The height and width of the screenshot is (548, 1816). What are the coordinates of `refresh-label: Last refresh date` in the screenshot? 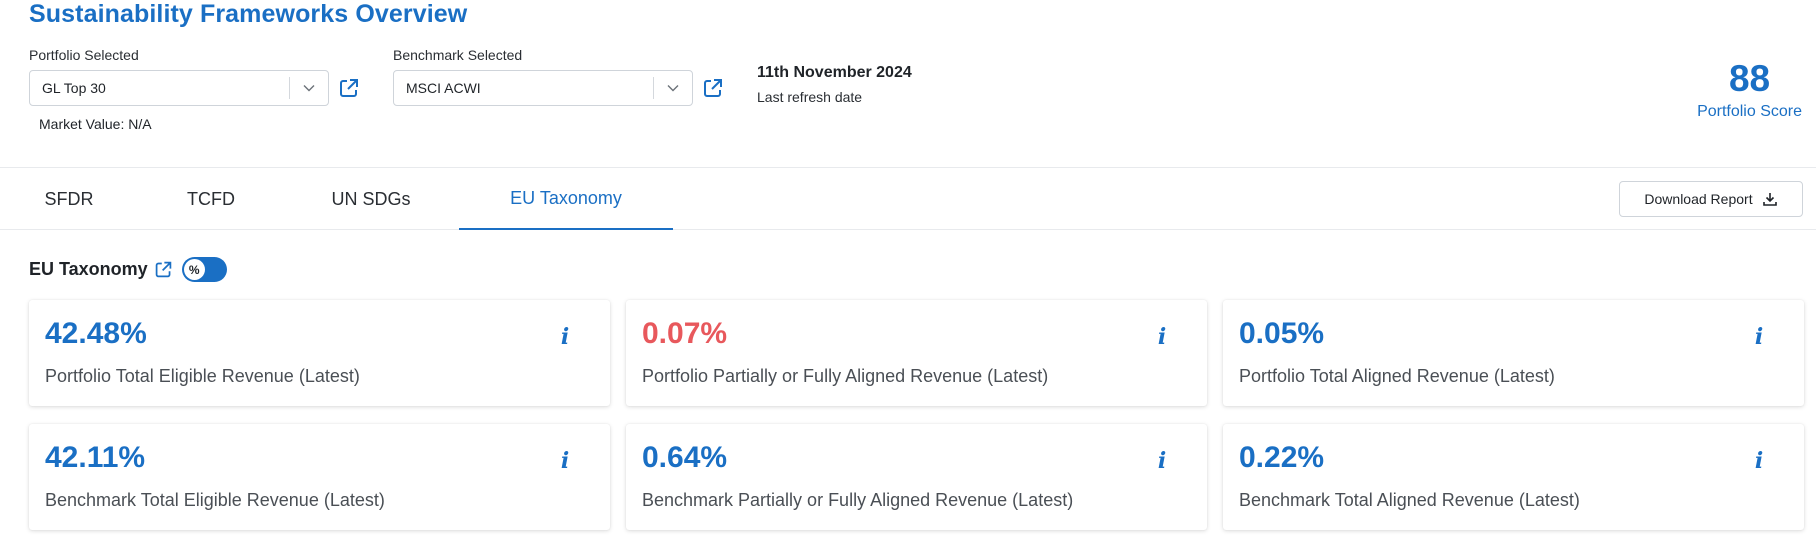 It's located at (810, 97).